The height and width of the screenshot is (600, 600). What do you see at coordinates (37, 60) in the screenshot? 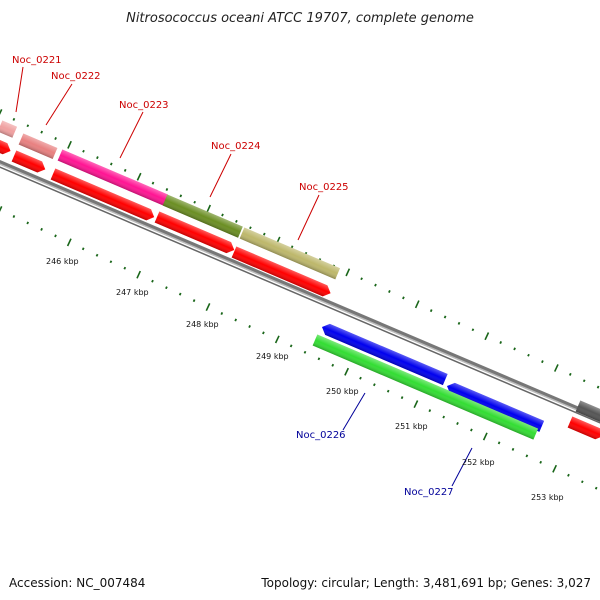
I see `label-noc-0221: Noc_0221` at bounding box center [37, 60].